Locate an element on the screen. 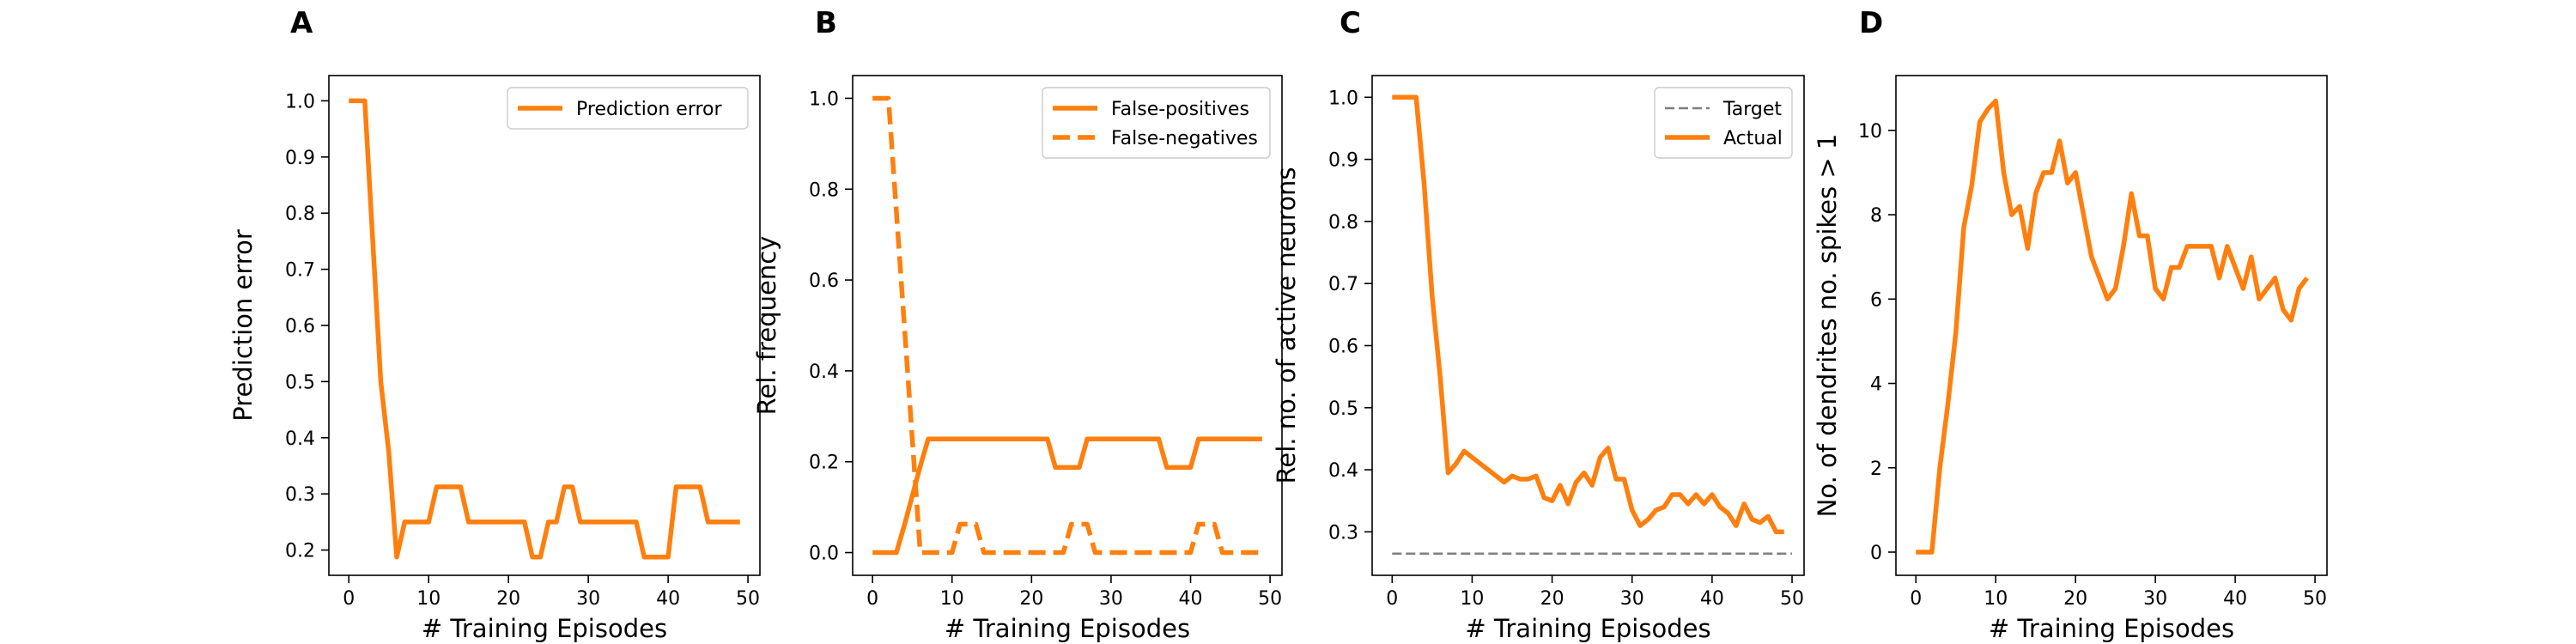 Image resolution: width=2576 pixels, height=644 pixels. y-tick-label: 8 is located at coordinates (1876, 216).